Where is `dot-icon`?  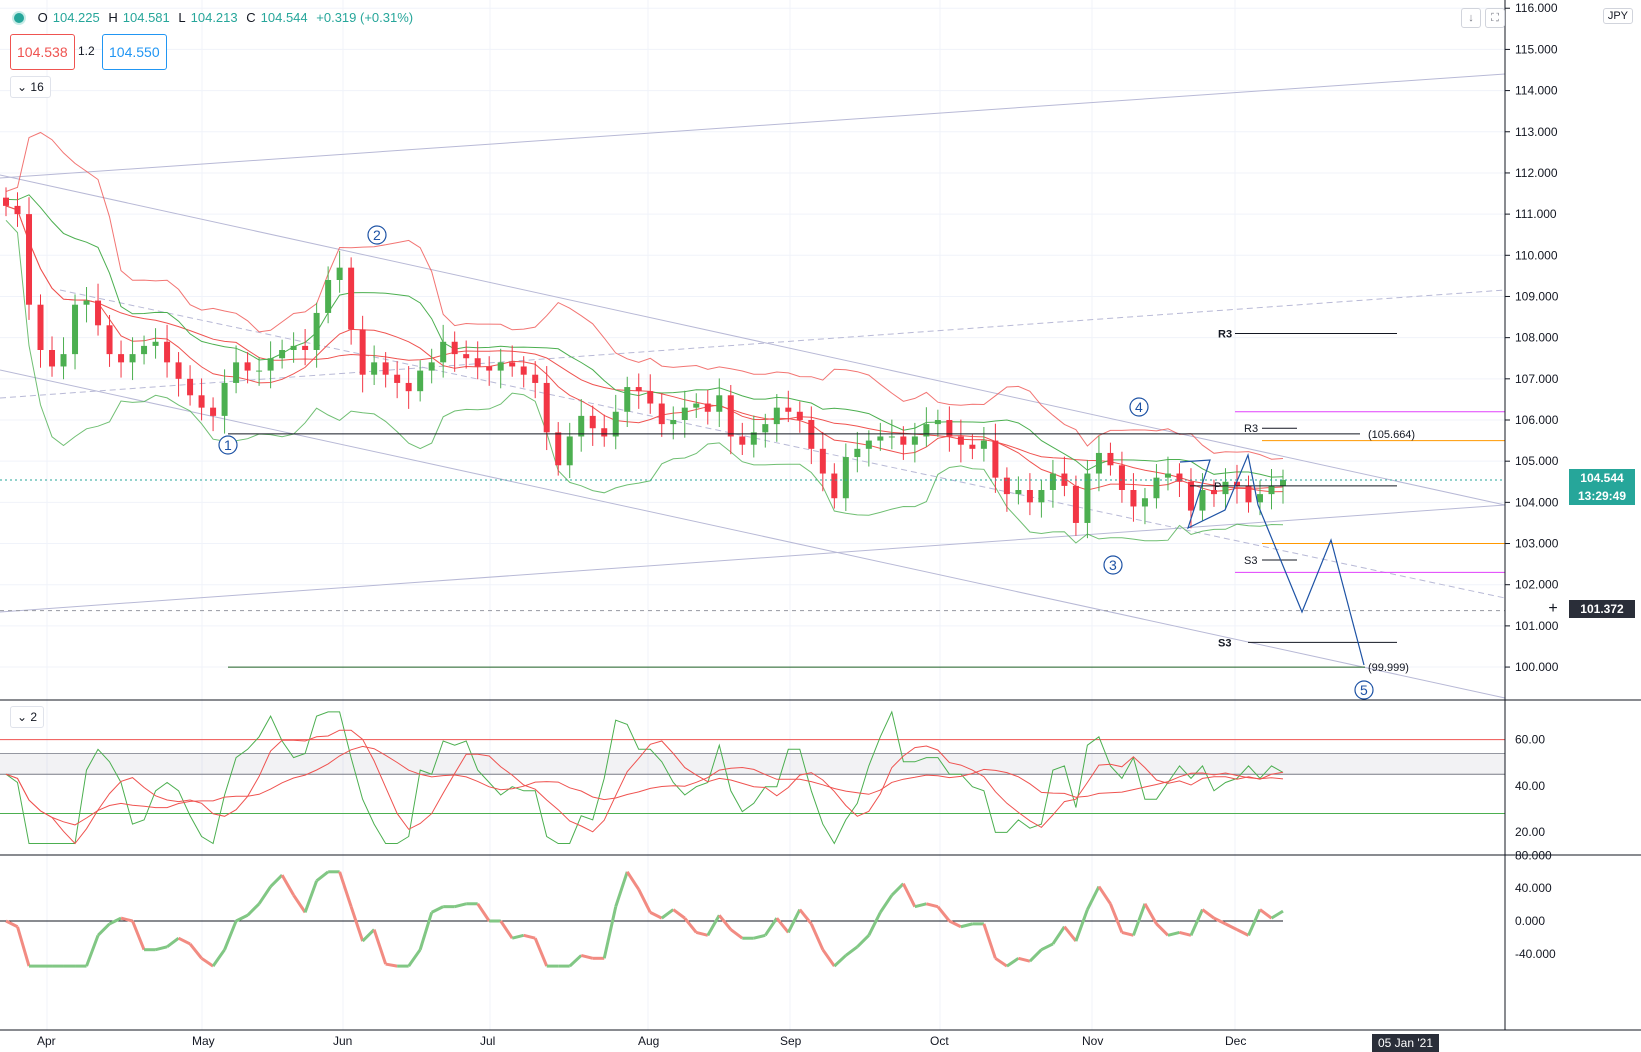 dot-icon is located at coordinates (19, 18).